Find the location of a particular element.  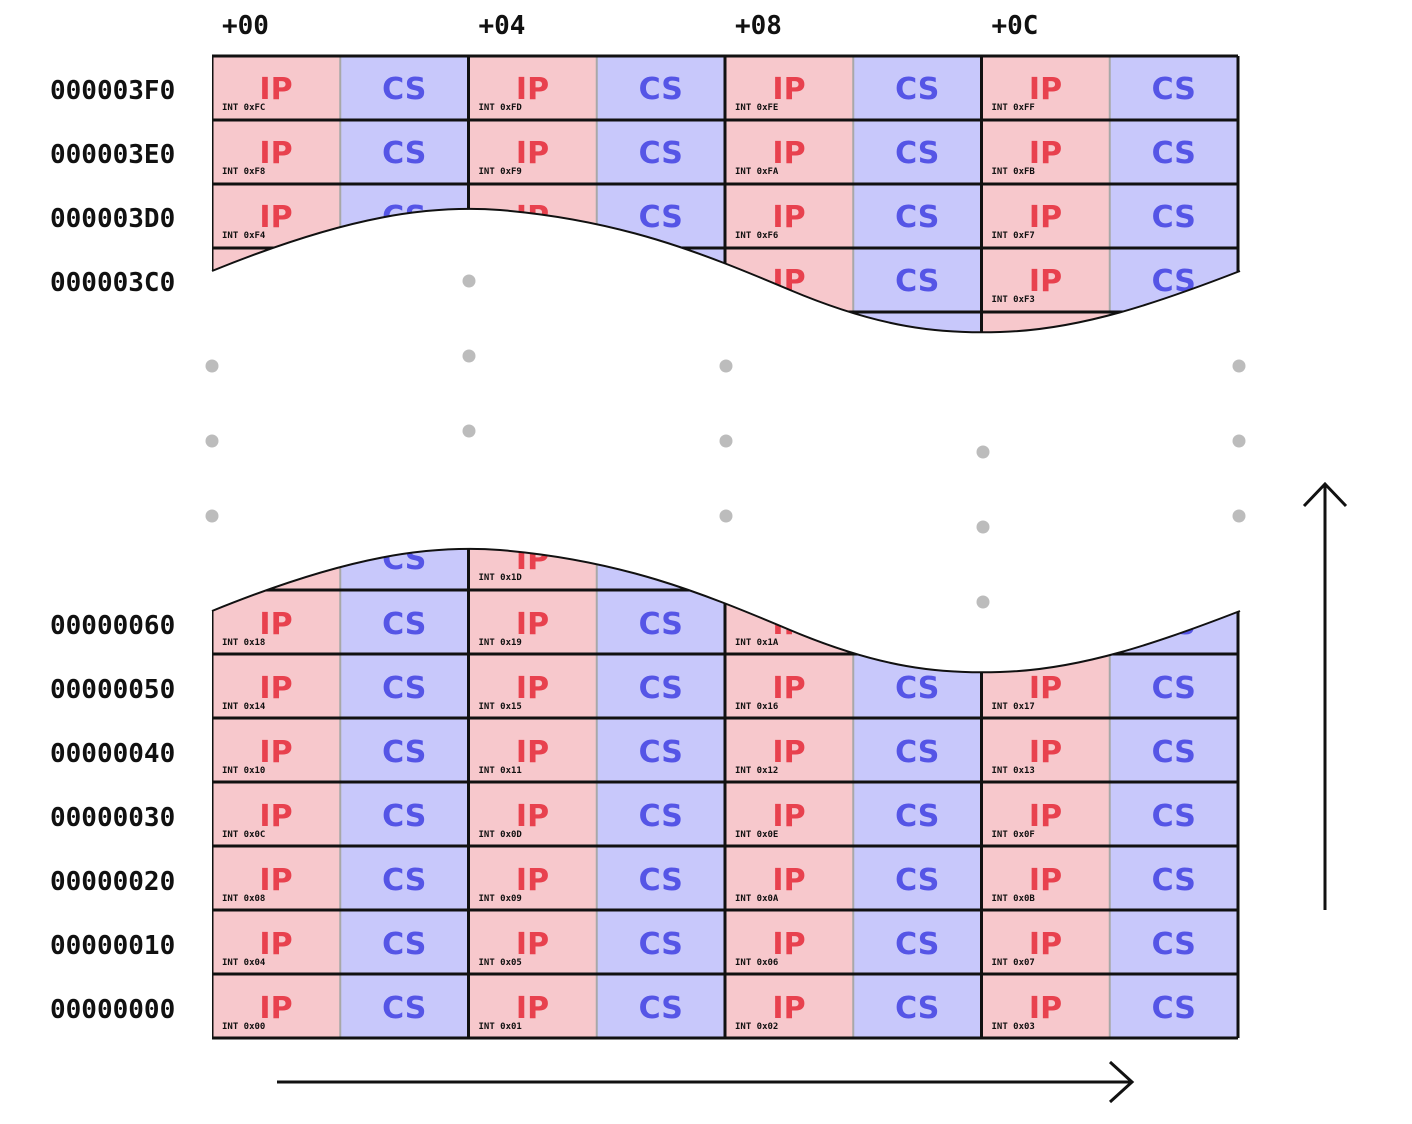

int-number-label: INT 0x0D is located at coordinates (501, 835).